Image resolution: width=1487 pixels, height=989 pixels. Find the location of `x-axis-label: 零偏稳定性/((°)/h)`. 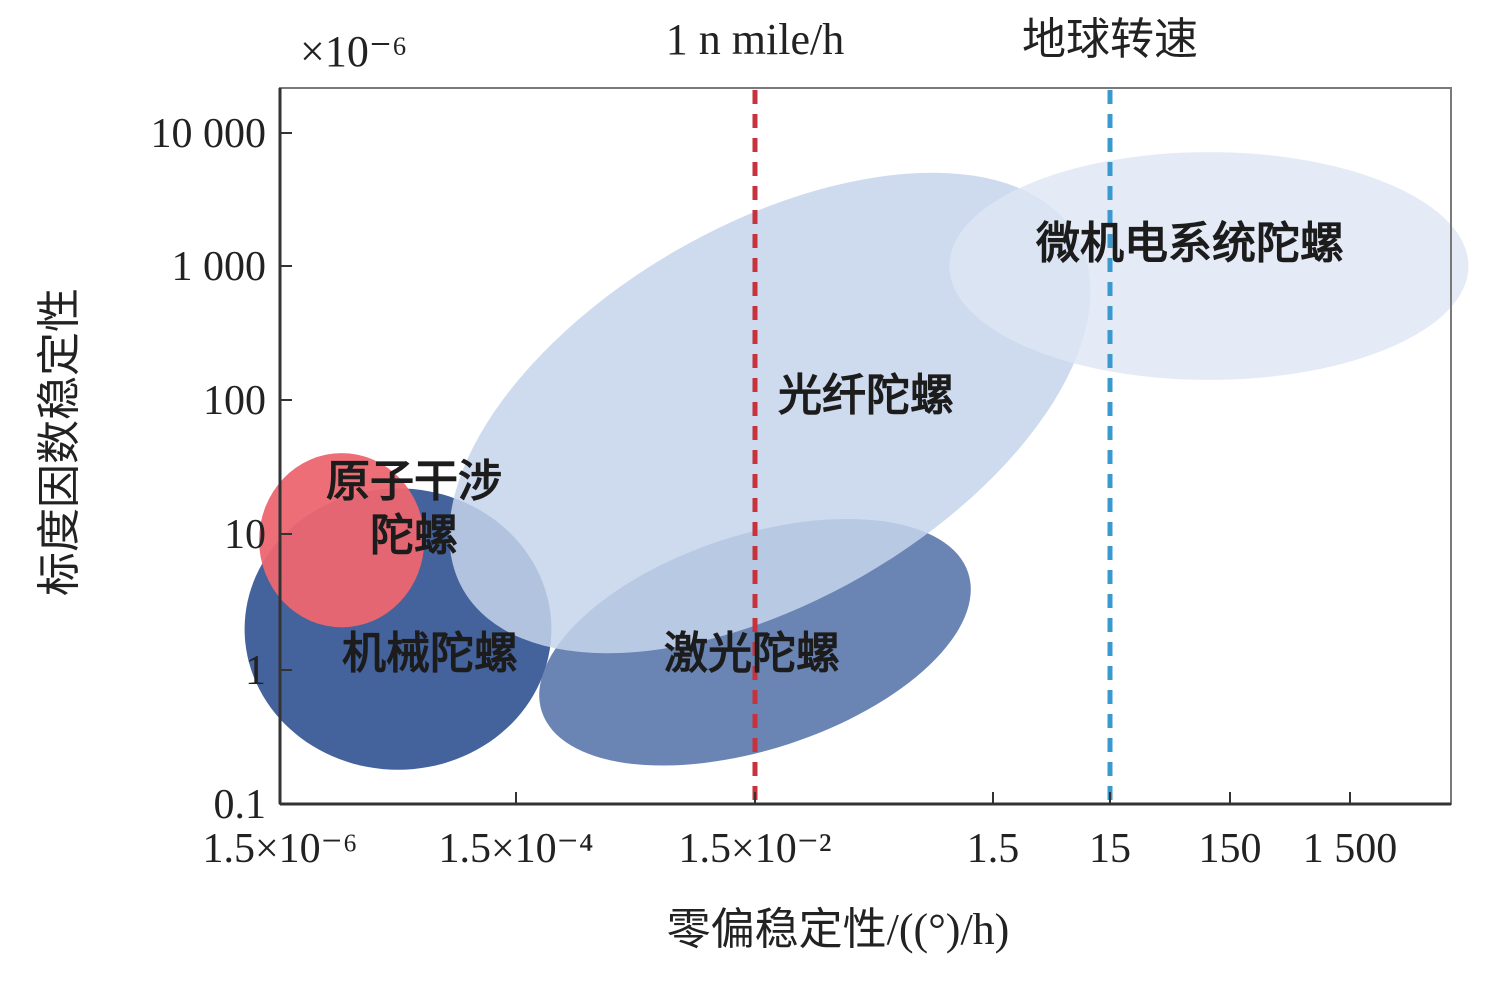

x-axis-label: 零偏稳定性/((°)/h) is located at coordinates (838, 929).